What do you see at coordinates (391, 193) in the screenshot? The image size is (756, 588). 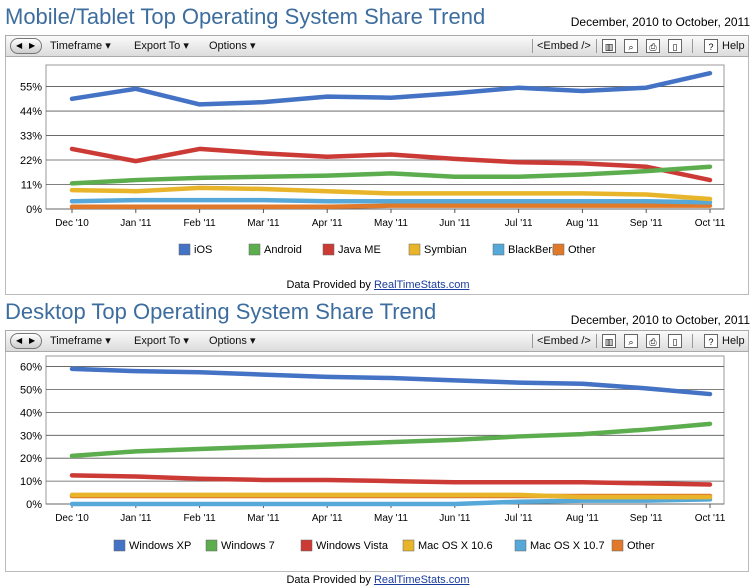 I see `series-line-symbian` at bounding box center [391, 193].